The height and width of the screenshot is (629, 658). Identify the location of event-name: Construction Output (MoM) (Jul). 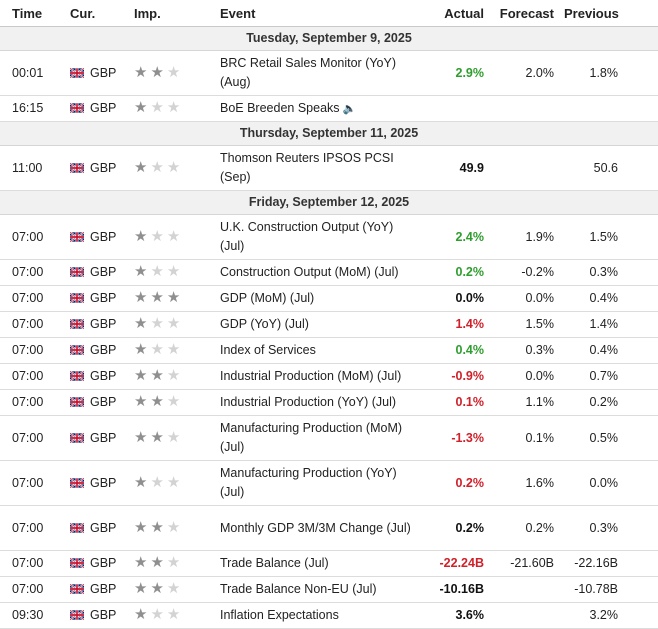
(309, 272).